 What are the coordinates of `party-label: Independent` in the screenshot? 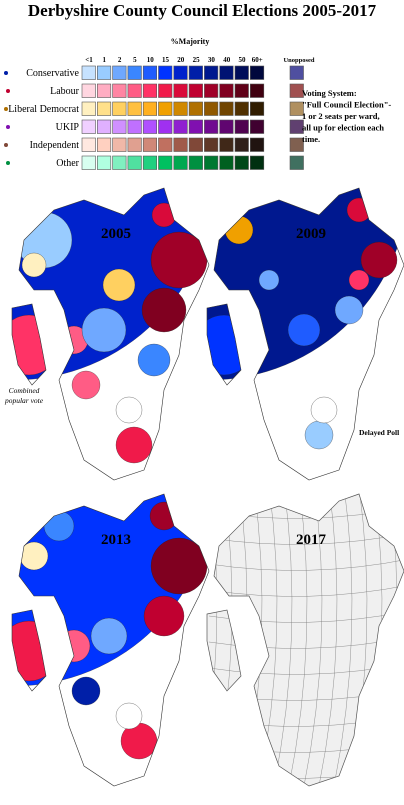 It's located at (55, 145).